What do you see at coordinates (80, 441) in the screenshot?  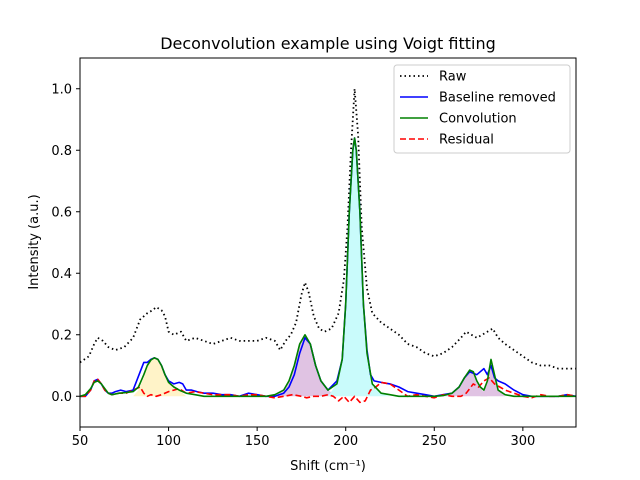 I see `x-tick-label: 50` at bounding box center [80, 441].